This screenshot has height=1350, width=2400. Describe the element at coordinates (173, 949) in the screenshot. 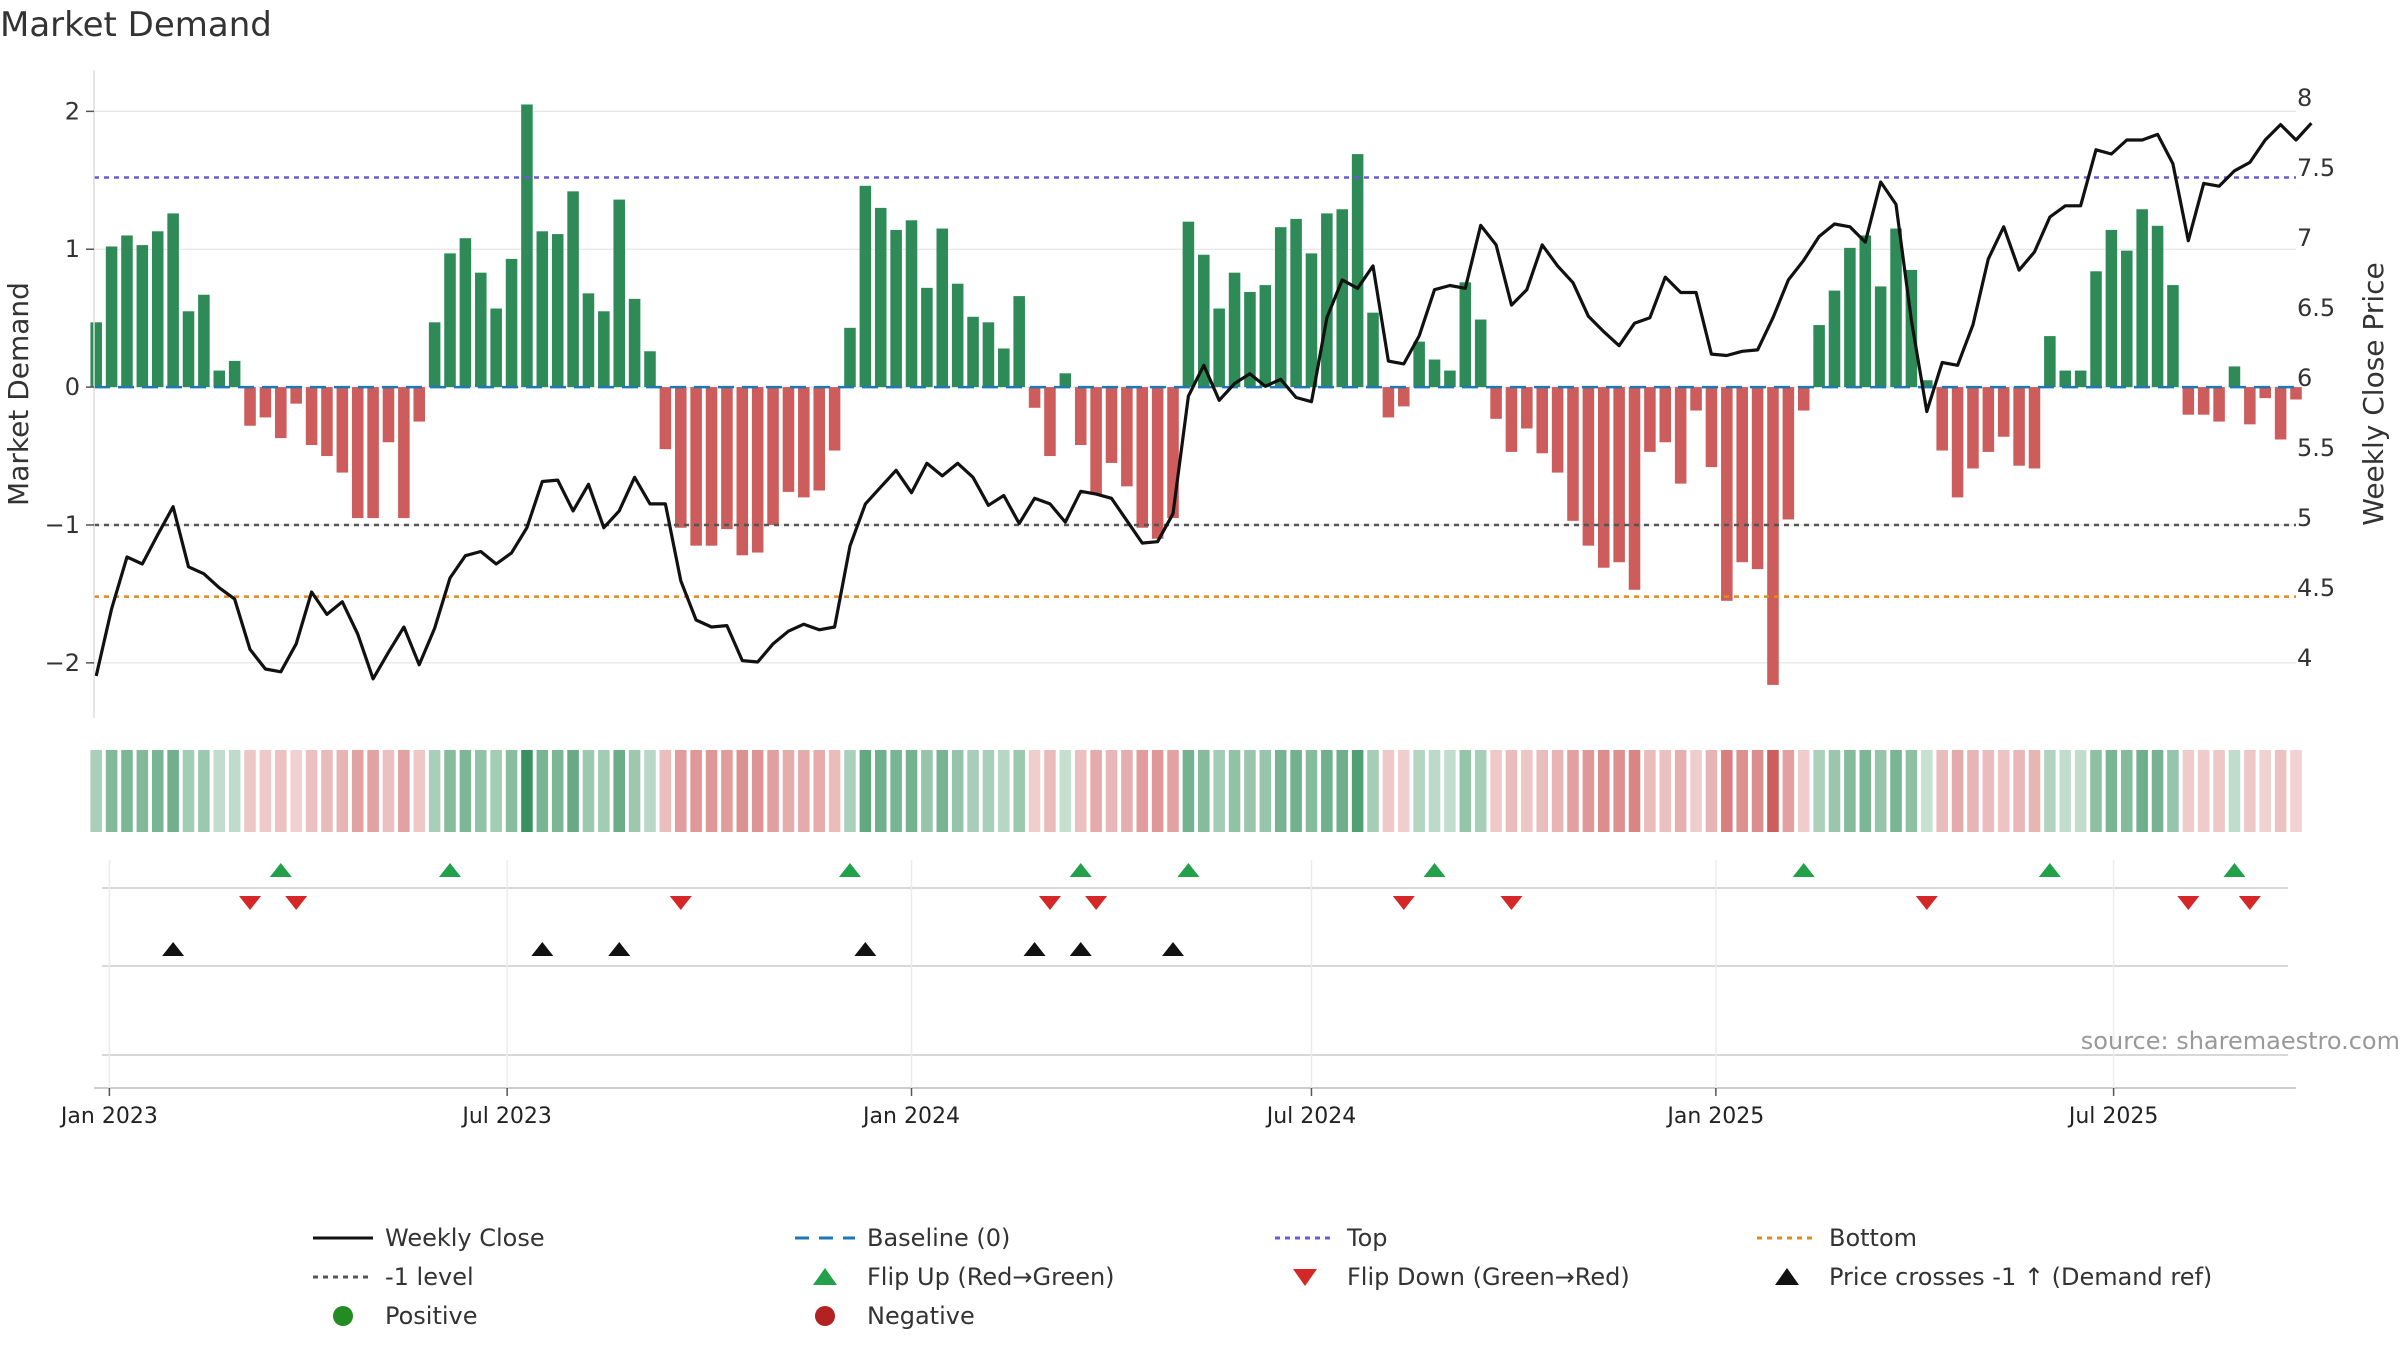

I see `price-cross-marker` at that location.